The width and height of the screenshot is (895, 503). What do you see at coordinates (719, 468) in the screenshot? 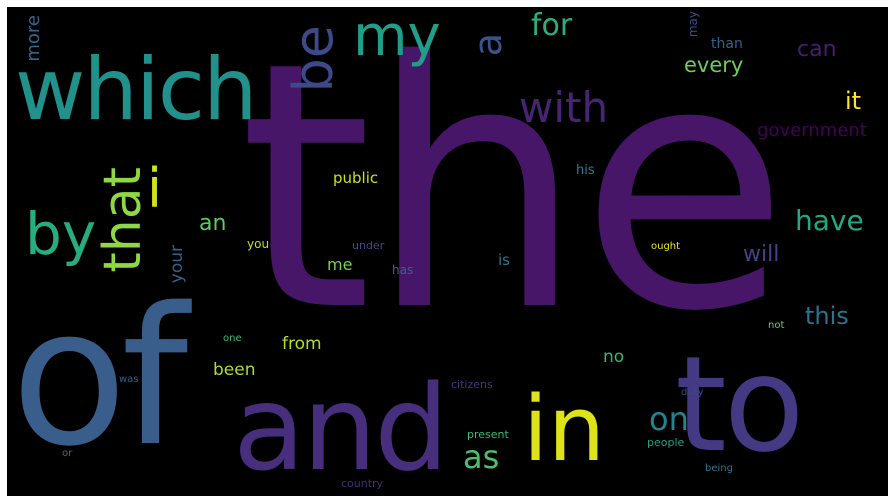
I see `word-being: being` at bounding box center [719, 468].